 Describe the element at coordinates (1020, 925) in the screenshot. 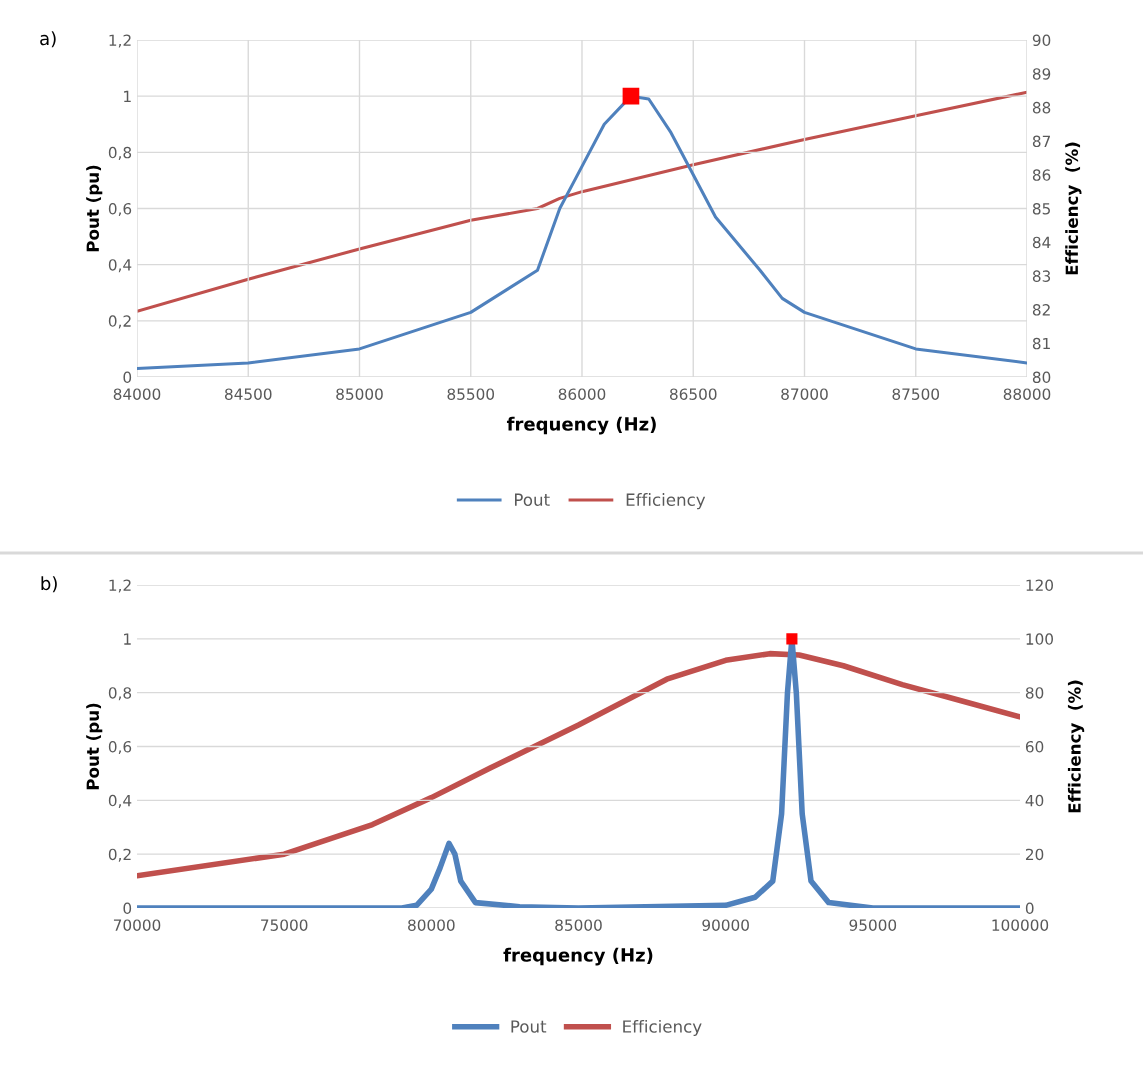

I see `x-tick-label: 100000` at that location.